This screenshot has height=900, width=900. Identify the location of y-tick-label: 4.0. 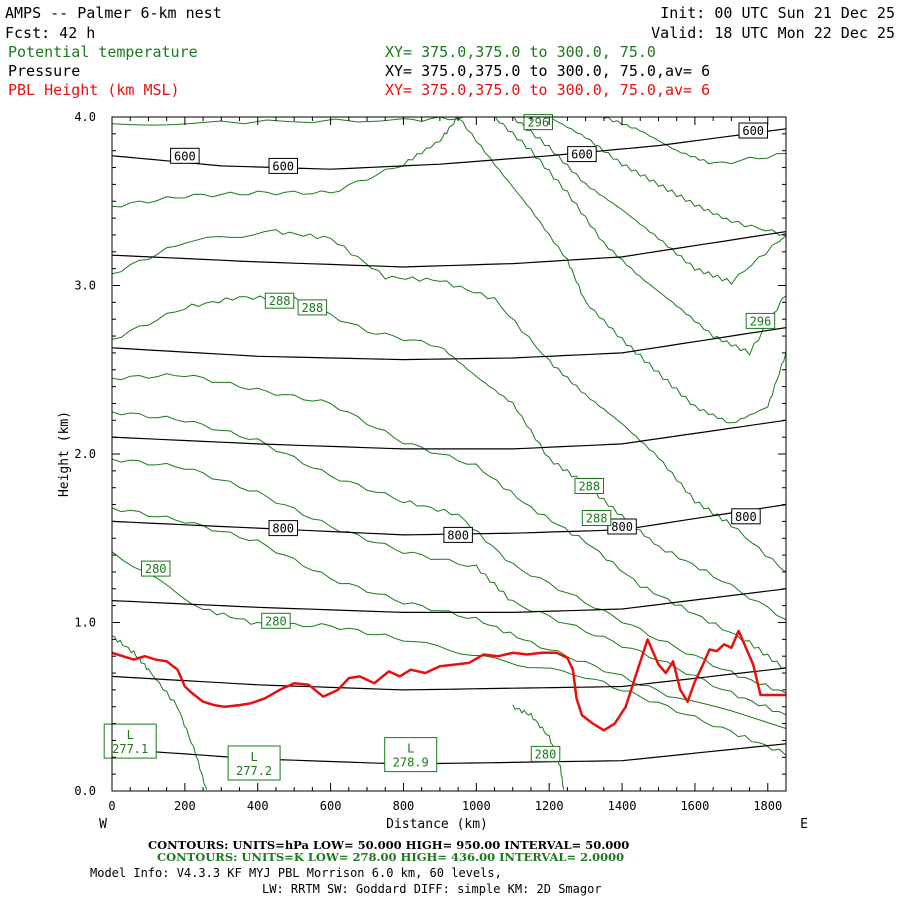
(85, 117).